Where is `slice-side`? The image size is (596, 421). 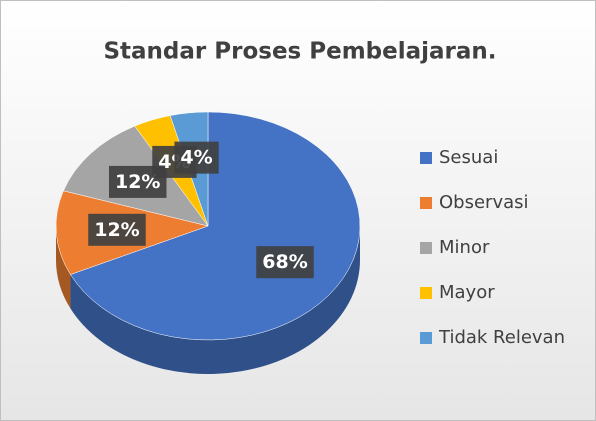 slice-side is located at coordinates (63, 267).